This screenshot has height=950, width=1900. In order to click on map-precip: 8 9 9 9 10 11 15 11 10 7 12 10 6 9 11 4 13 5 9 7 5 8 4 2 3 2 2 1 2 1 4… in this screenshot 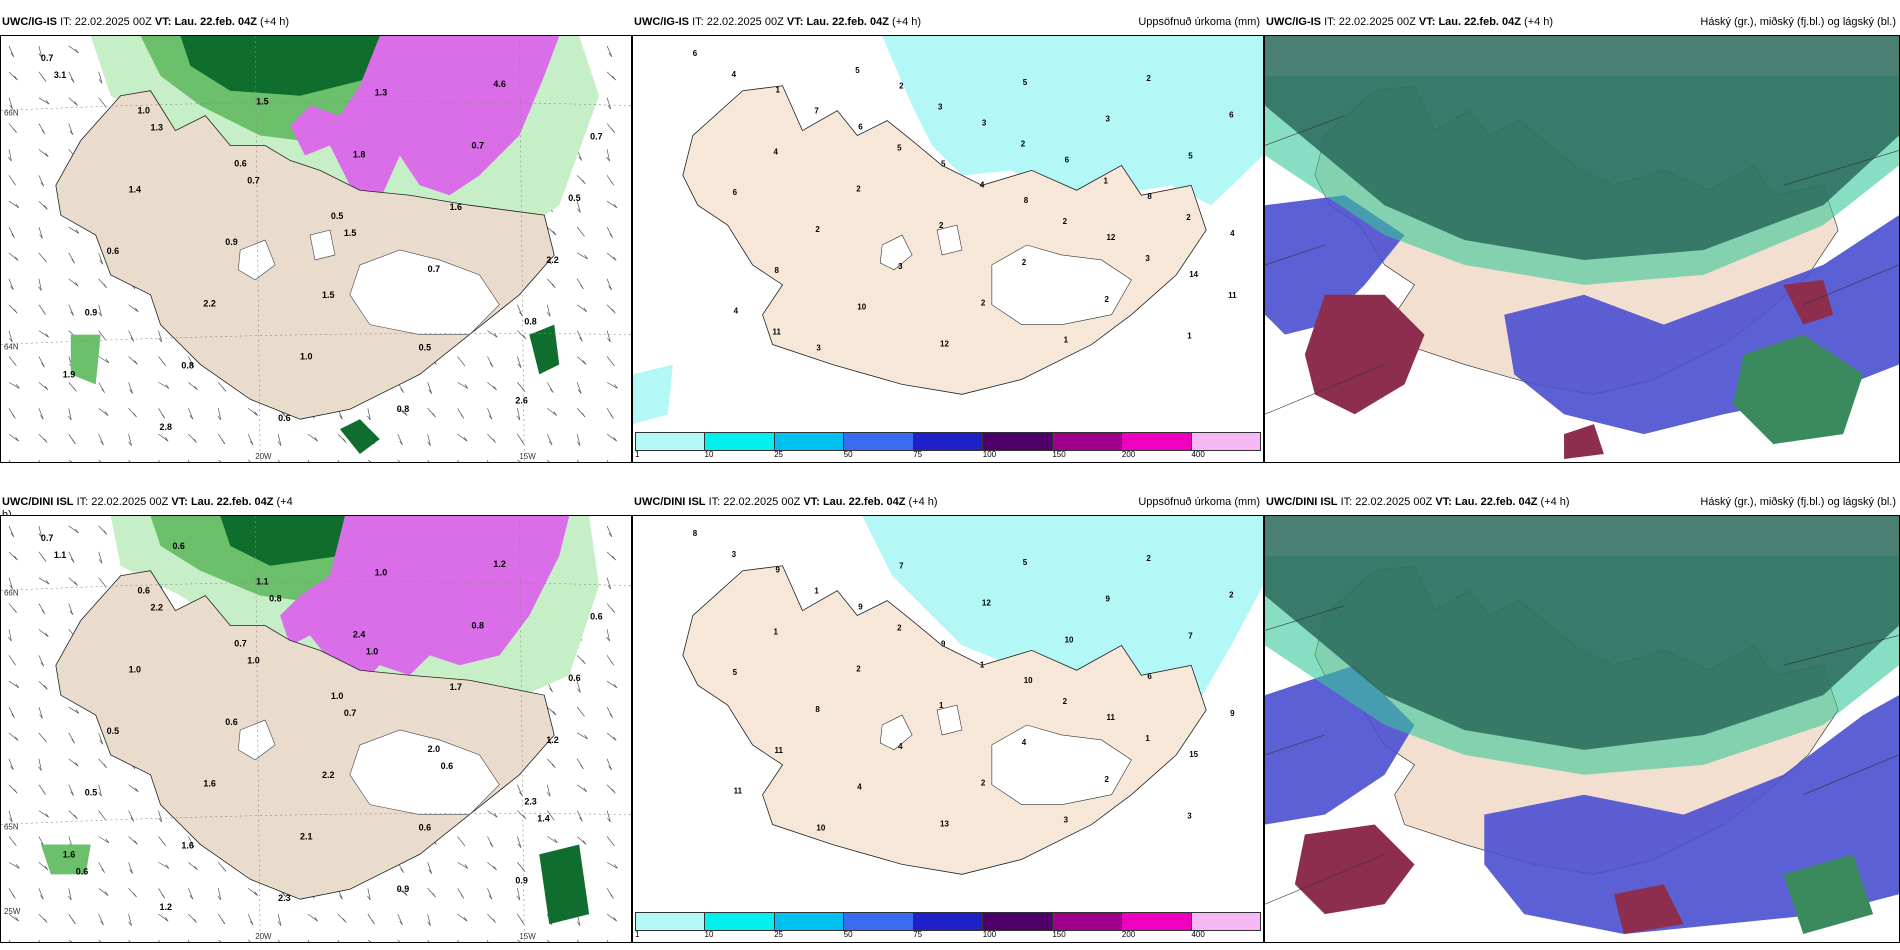, I will do `click(948, 729)`.